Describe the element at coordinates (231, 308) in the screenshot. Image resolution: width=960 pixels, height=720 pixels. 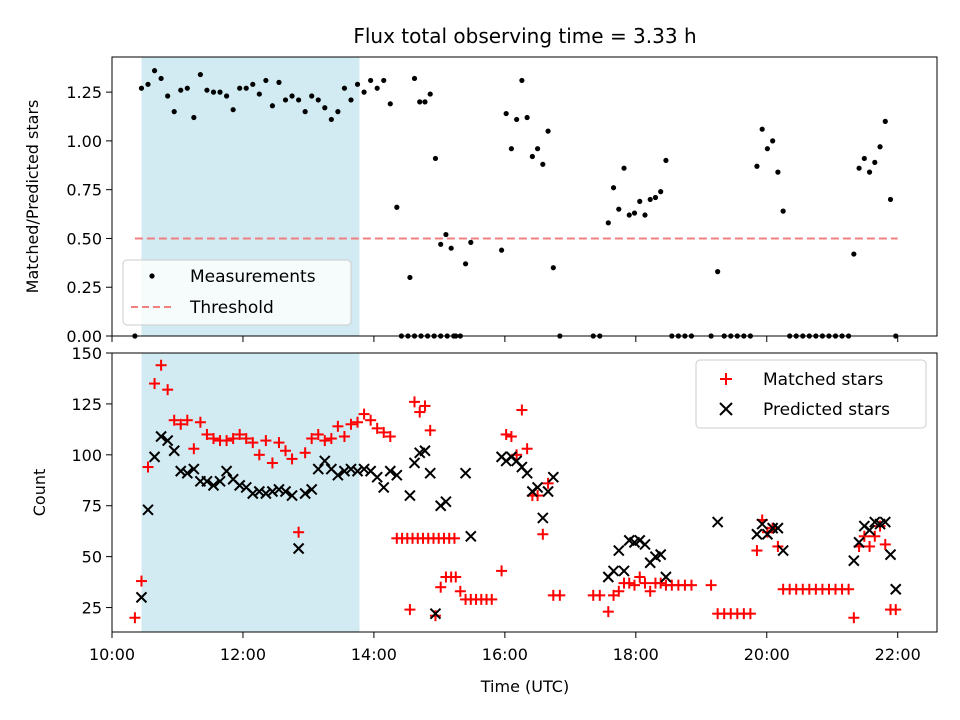
I see `legend-label-threshold: Threshold` at that location.